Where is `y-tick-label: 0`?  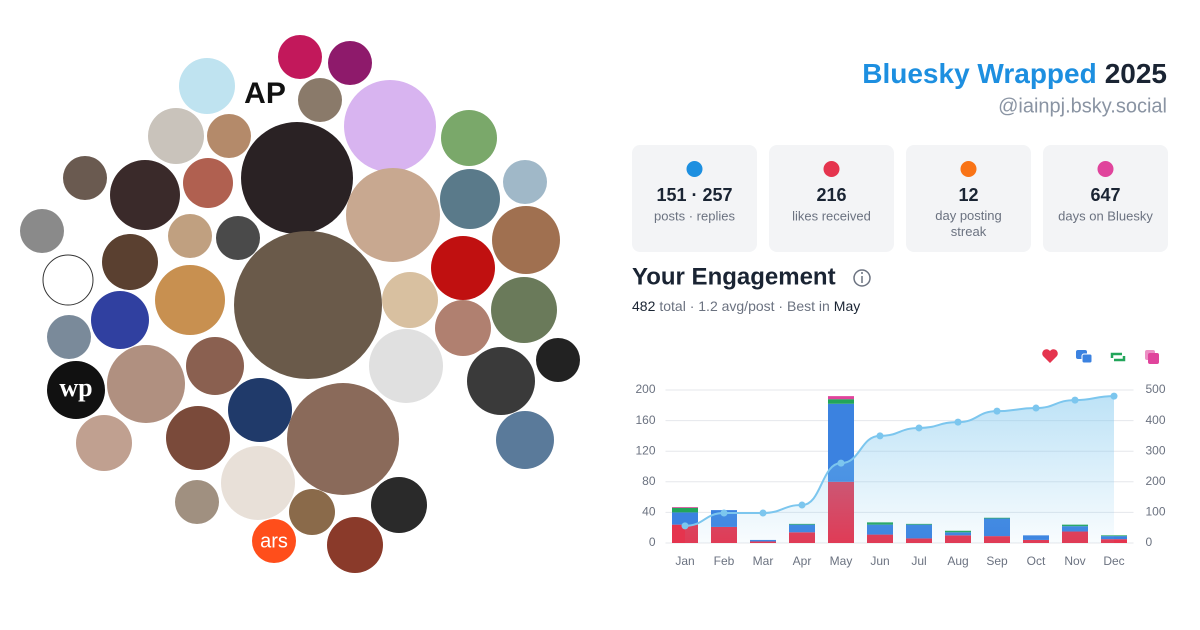
y-tick-label: 0 is located at coordinates (652, 542).